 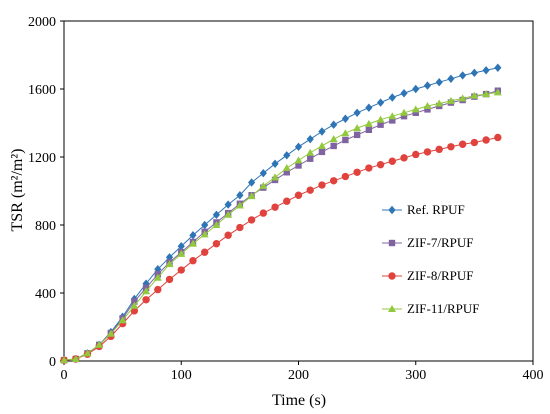 What do you see at coordinates (533, 375) in the screenshot?
I see `x-tick-label: 400` at bounding box center [533, 375].